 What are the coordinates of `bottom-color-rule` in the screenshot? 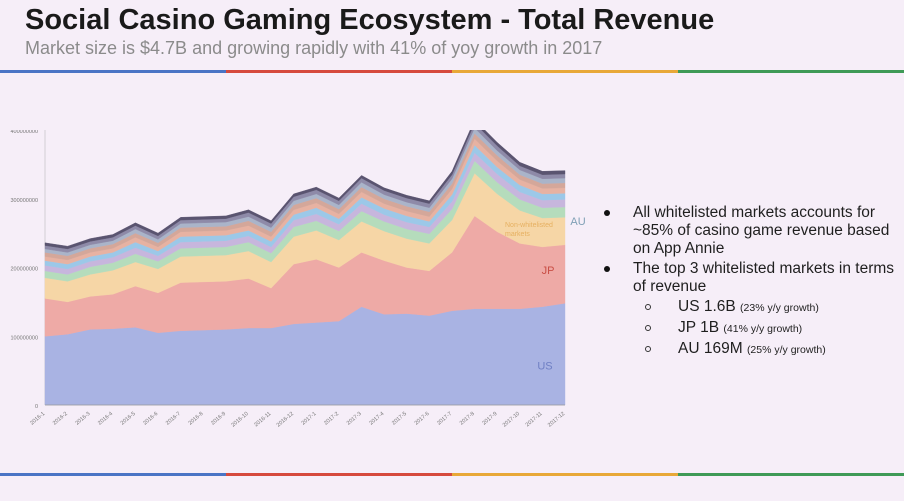 It's located at (452, 474).